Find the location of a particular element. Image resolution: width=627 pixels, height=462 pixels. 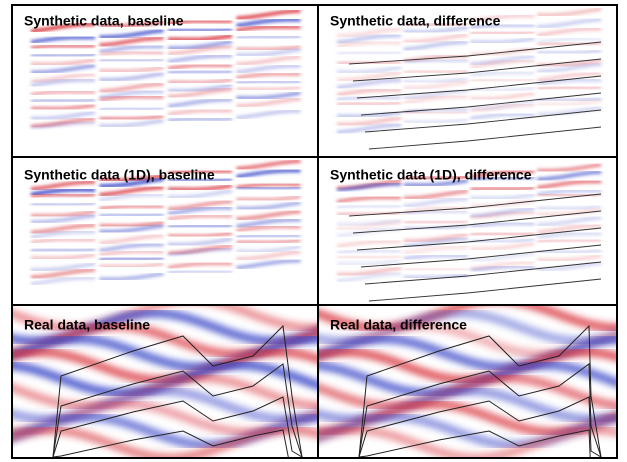

panel-title: Synthetic data, difference is located at coordinates (415, 21).